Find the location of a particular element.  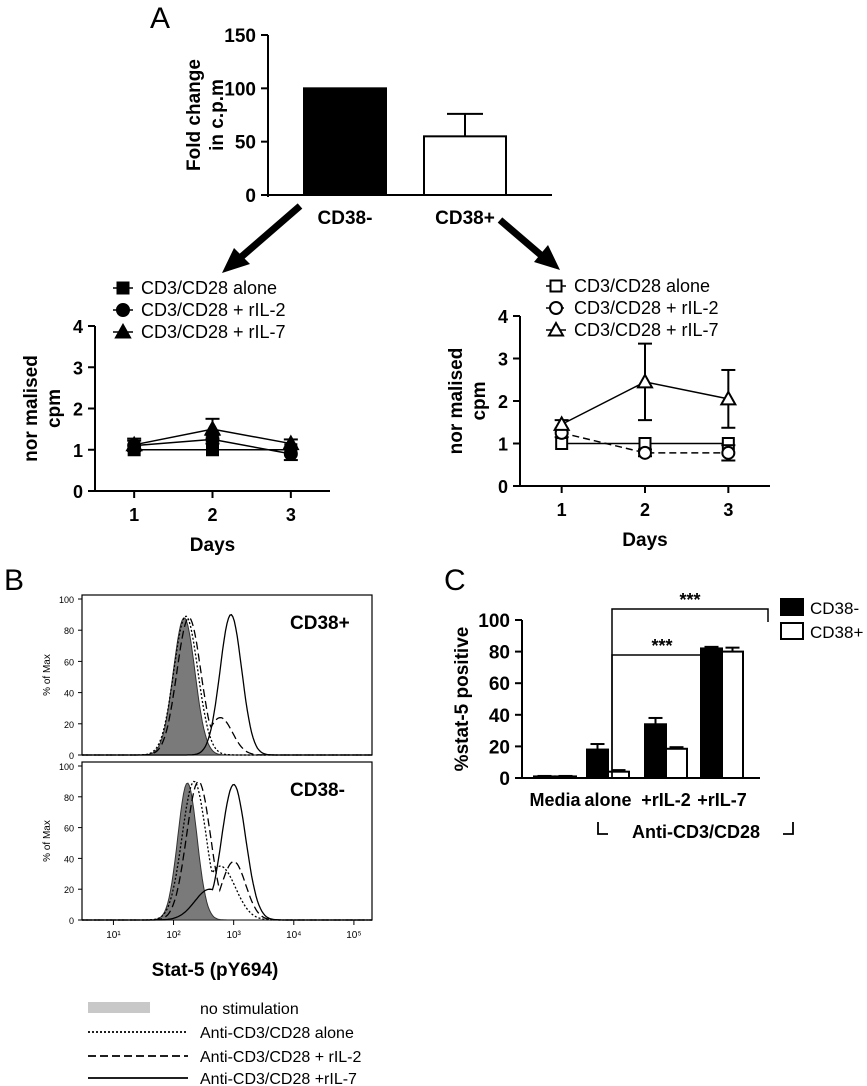

significance-line-rIL7 is located at coordinates (690, 693).